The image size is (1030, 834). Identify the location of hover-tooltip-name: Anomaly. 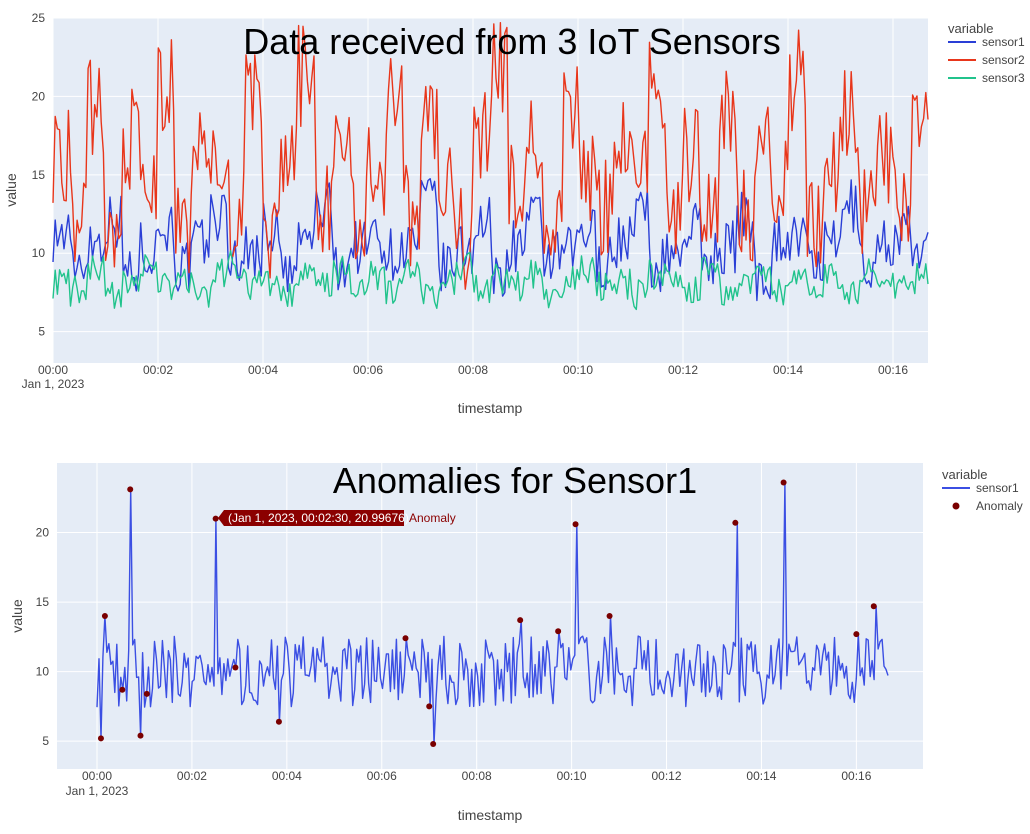
(432, 518).